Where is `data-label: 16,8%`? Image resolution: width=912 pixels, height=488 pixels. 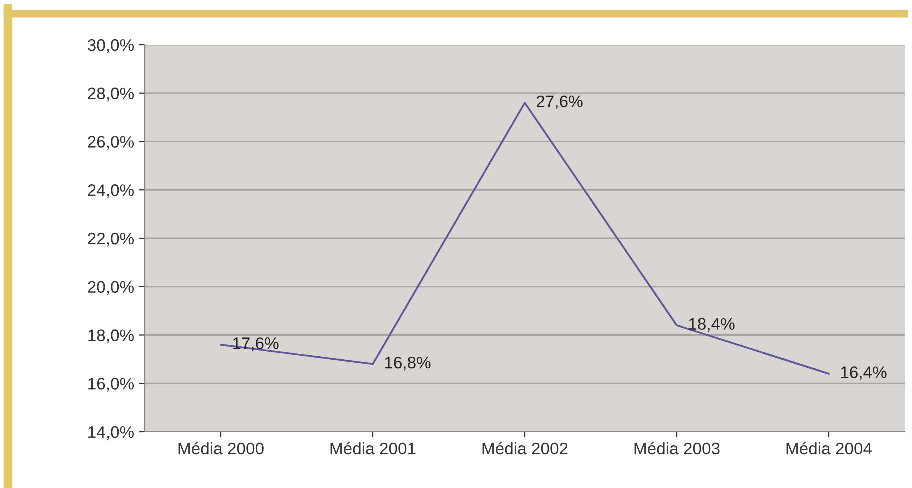 data-label: 16,8% is located at coordinates (408, 363).